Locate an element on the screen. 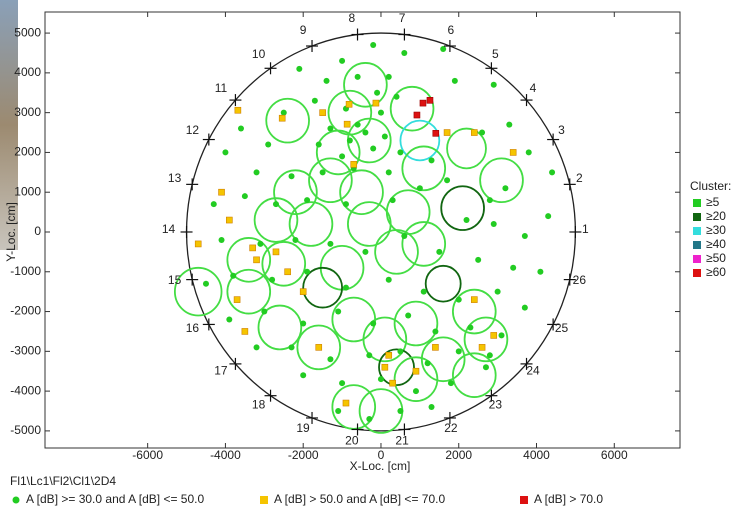 Image resolution: width=750 pixels, height=511 pixels. sensor-label: 23 is located at coordinates (496, 404).